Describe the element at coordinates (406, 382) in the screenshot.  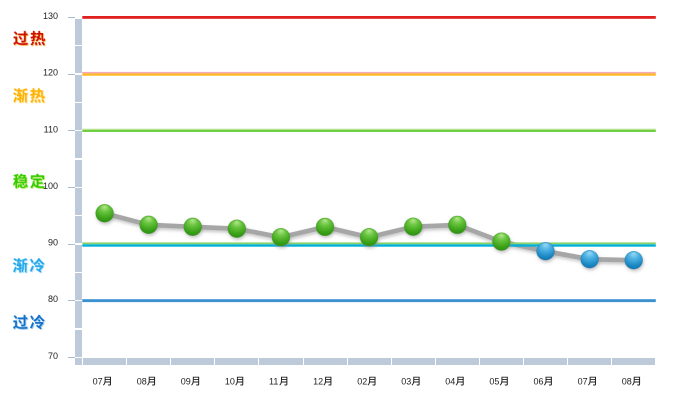
I see `svg-text: 03` at that location.